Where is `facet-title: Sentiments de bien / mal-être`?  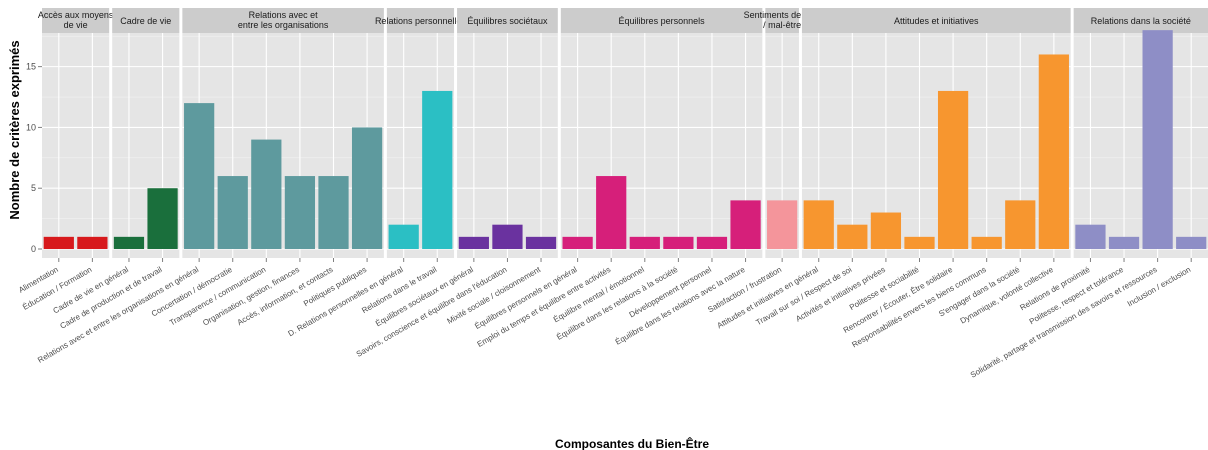
facet-title: Sentiments de bien / mal-être is located at coordinates (782, 20).